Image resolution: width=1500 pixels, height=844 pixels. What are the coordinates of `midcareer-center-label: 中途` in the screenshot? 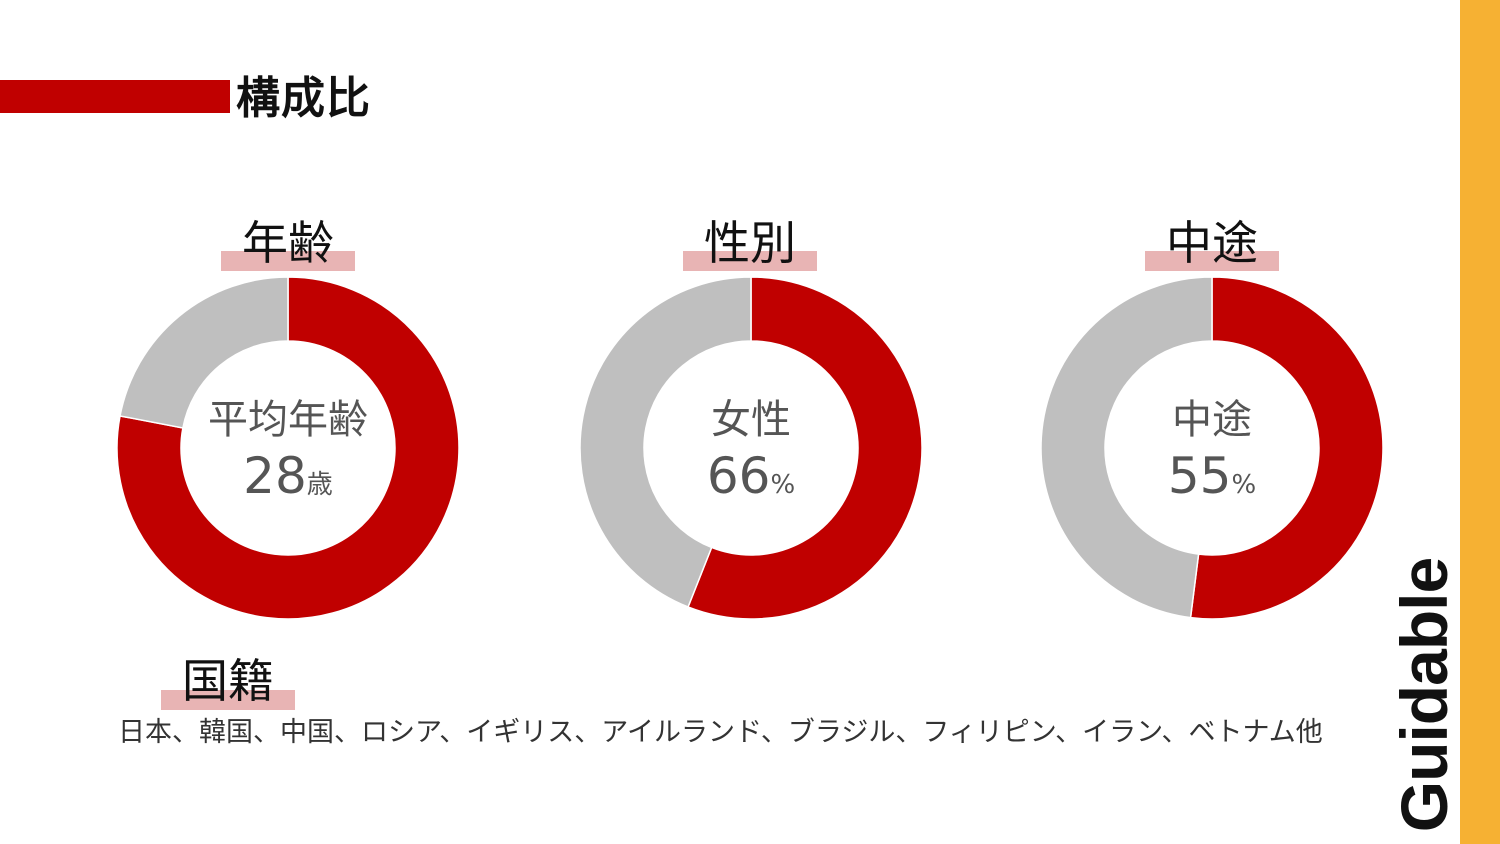 It's located at (1212, 420).